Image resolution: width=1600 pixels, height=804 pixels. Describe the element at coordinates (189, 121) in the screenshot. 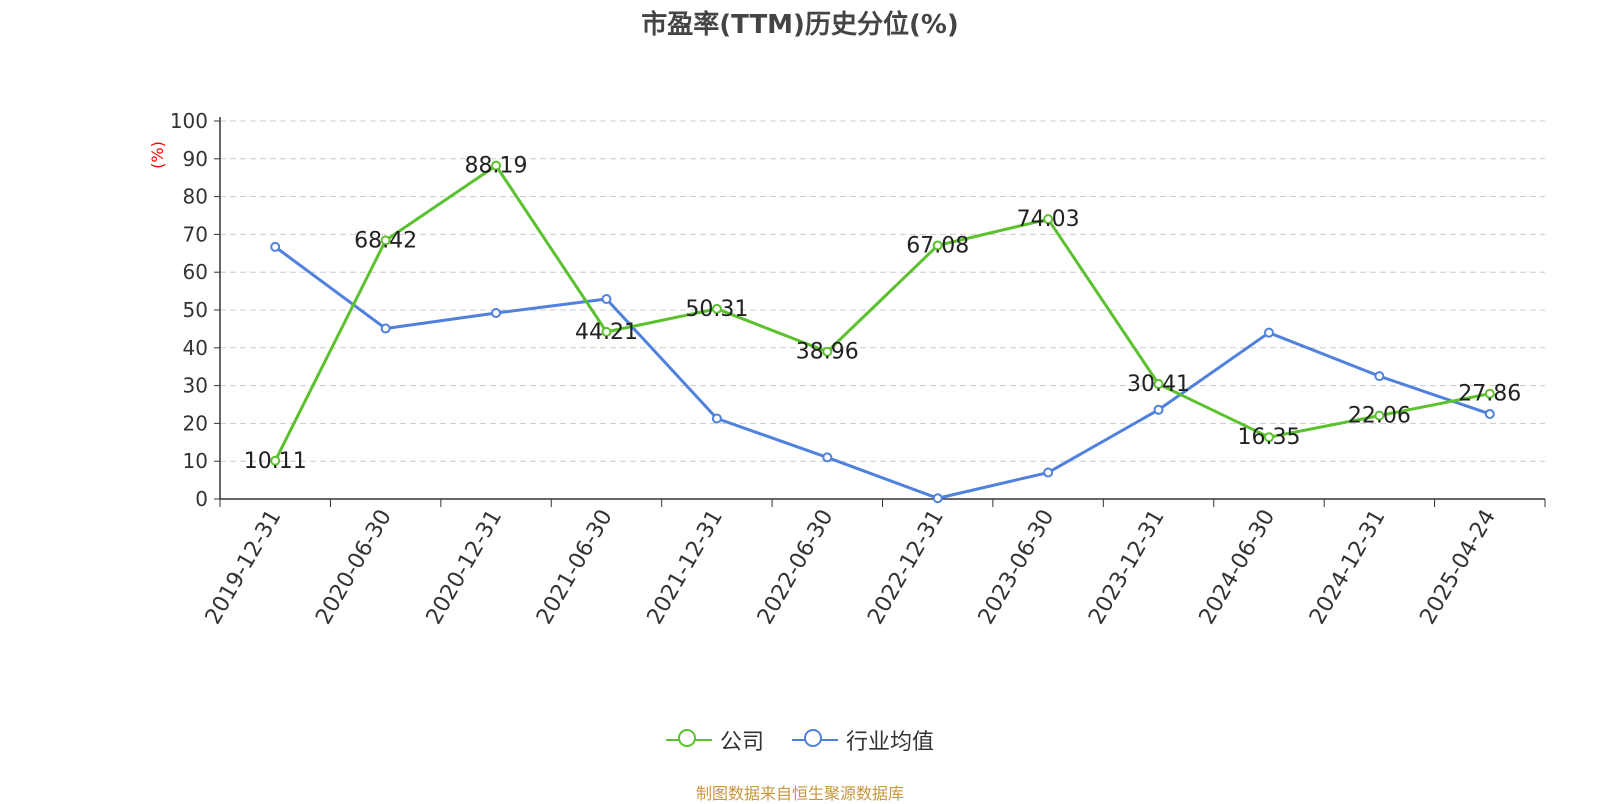

I see `y-tick-label: 100` at that location.